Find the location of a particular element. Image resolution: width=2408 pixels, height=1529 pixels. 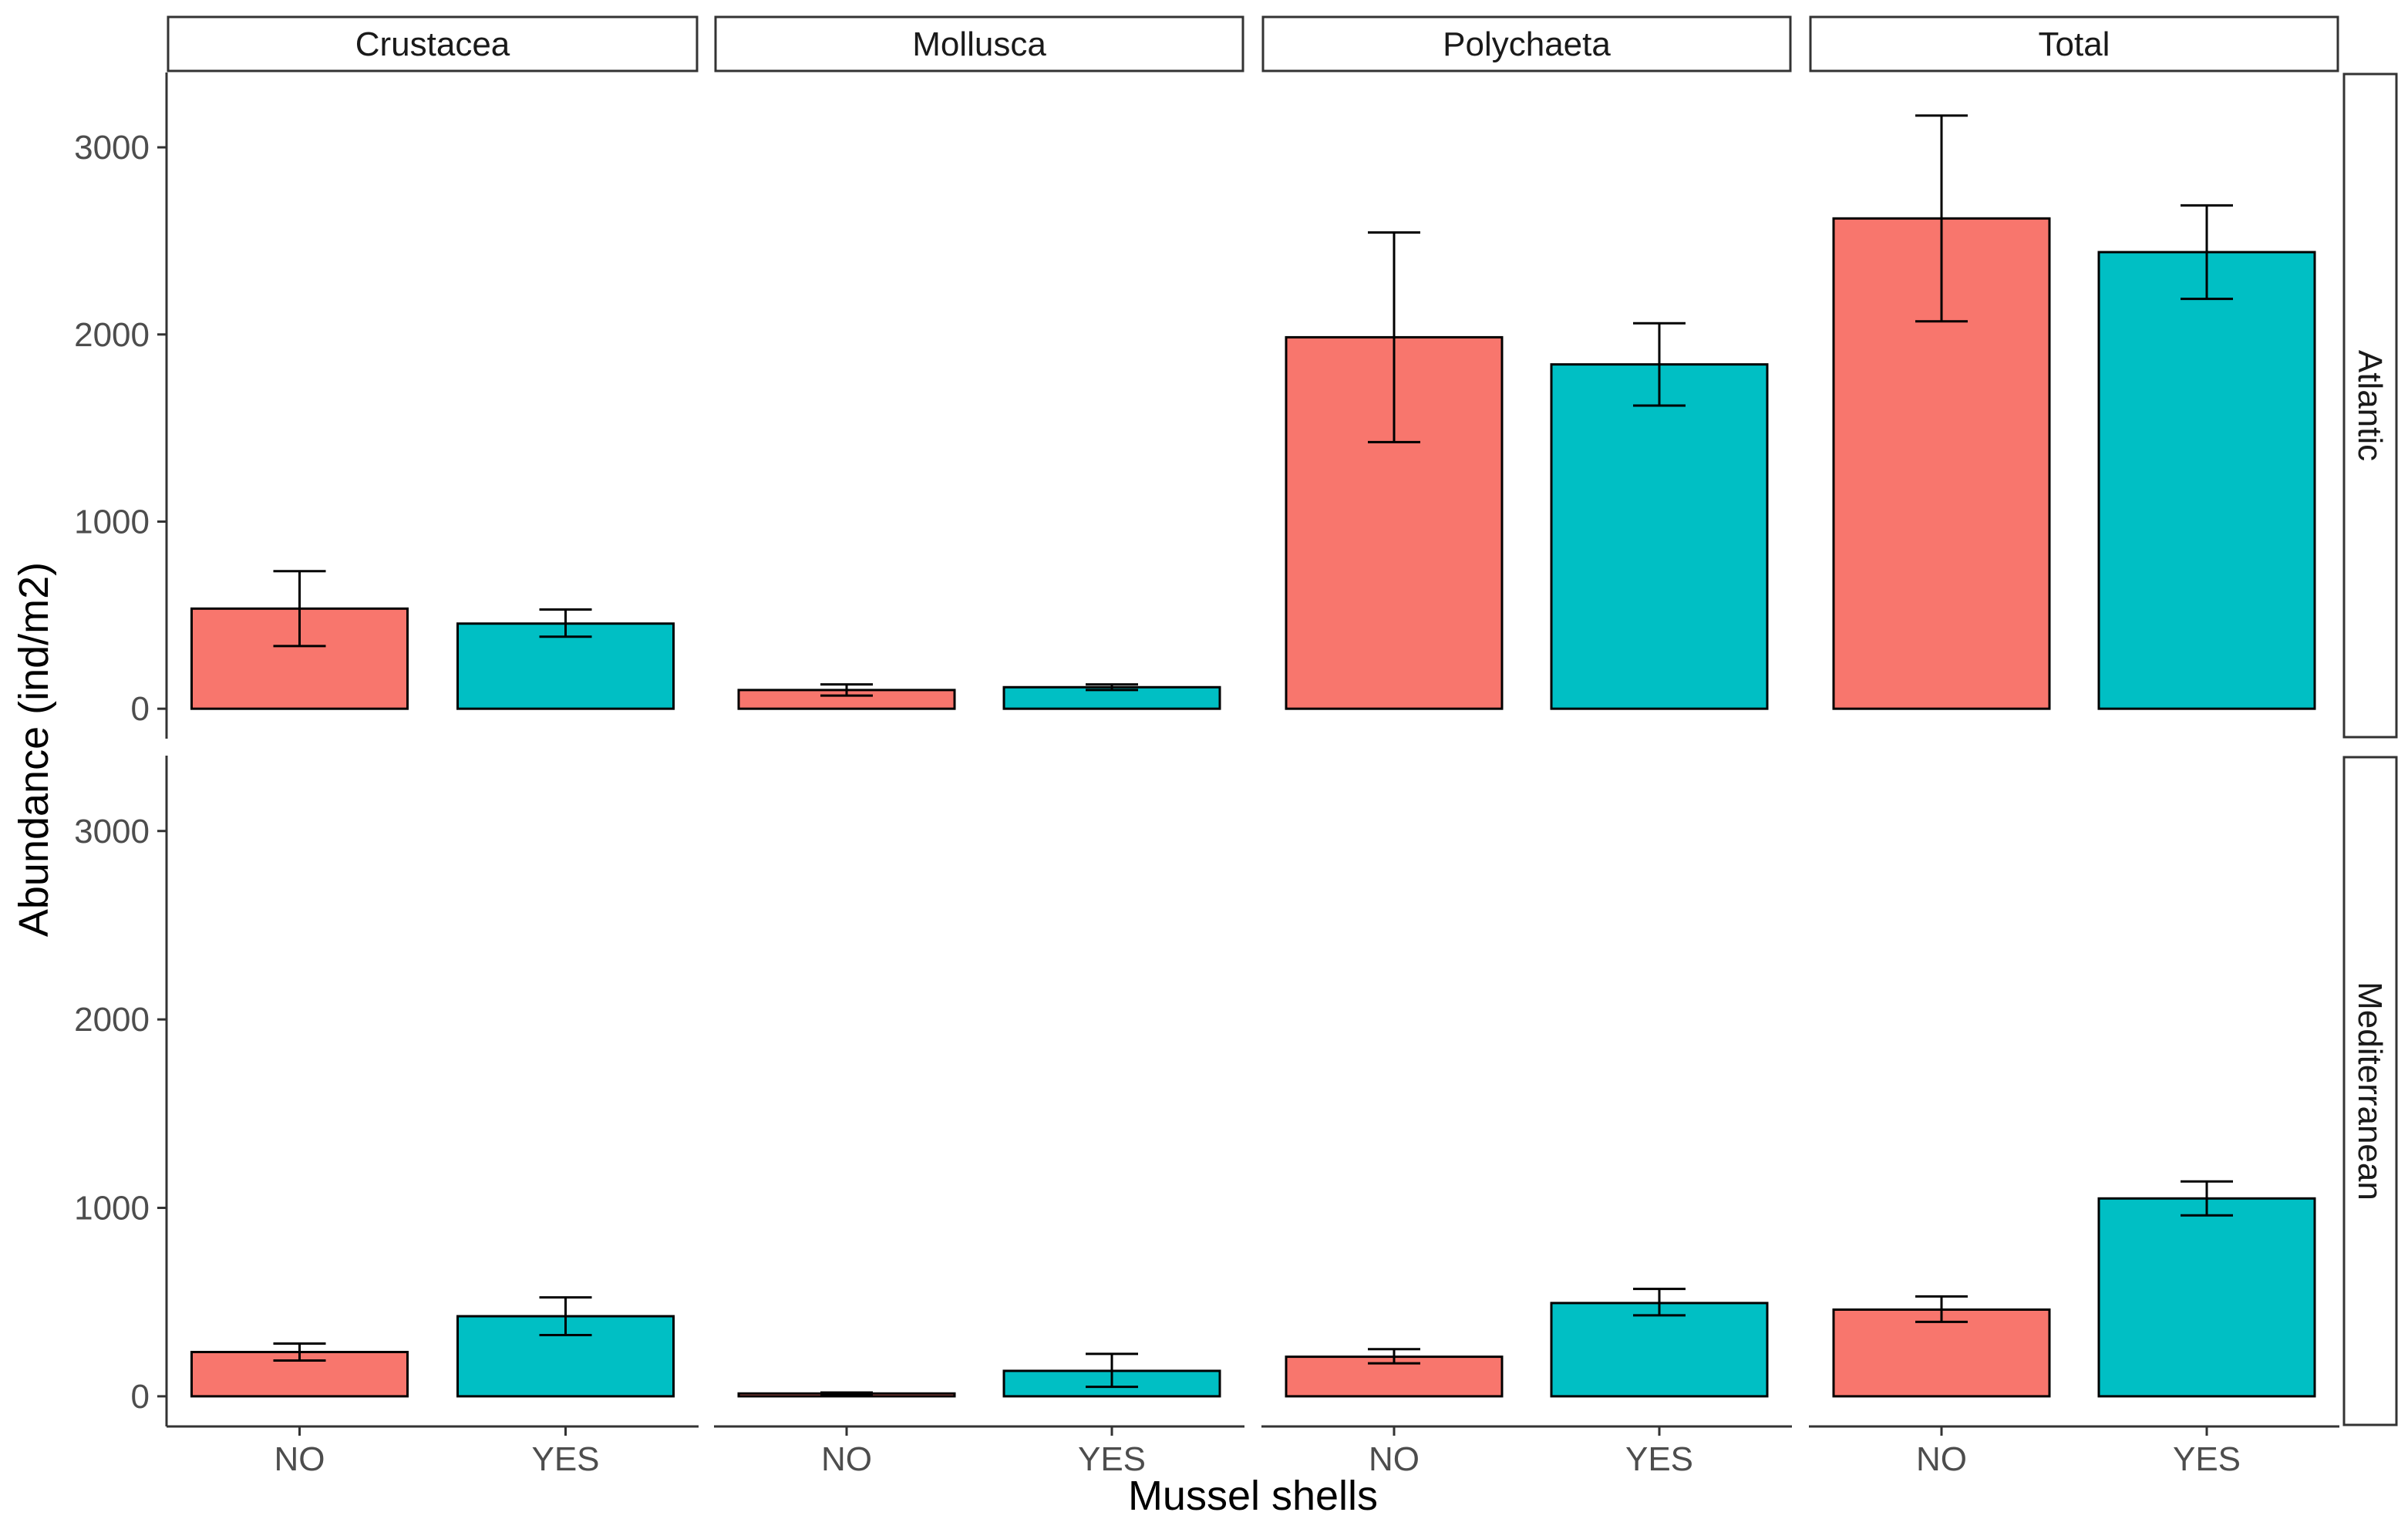

x-axis-title: Mussel shells is located at coordinates (1253, 1496).